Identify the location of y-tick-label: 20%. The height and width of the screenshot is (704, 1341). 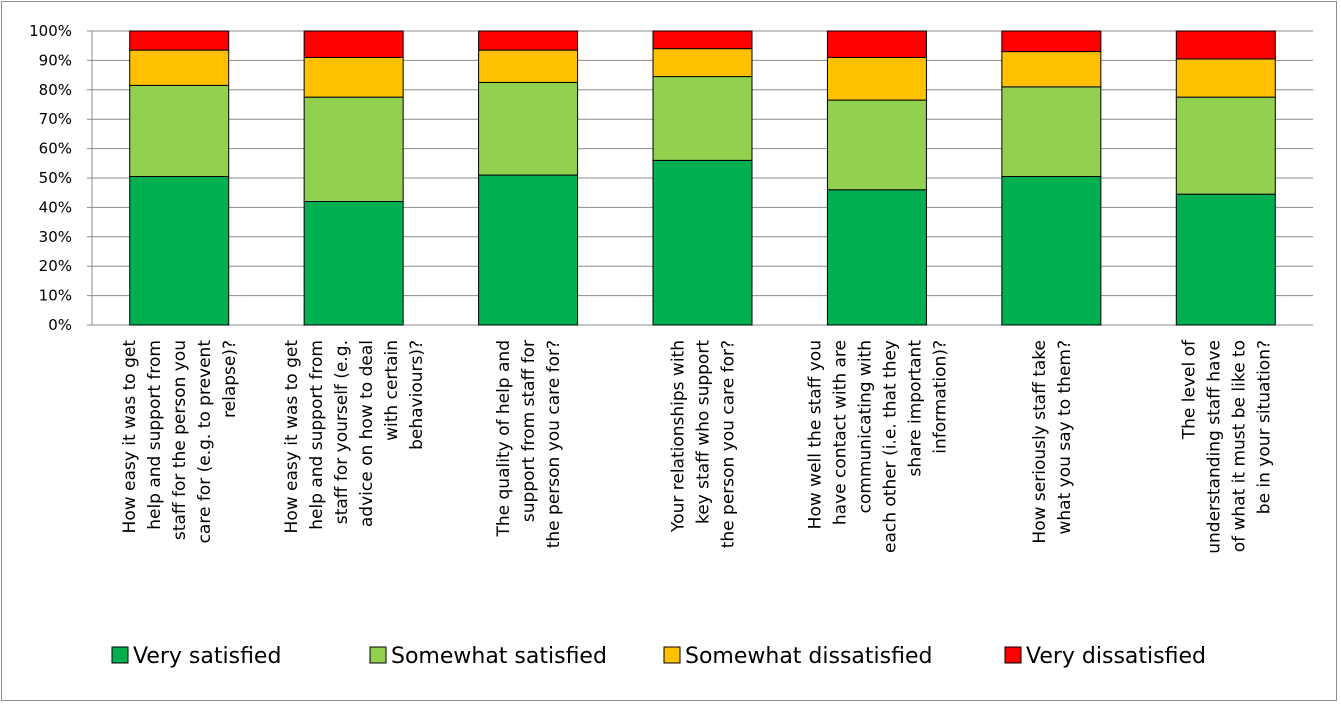
(55, 266).